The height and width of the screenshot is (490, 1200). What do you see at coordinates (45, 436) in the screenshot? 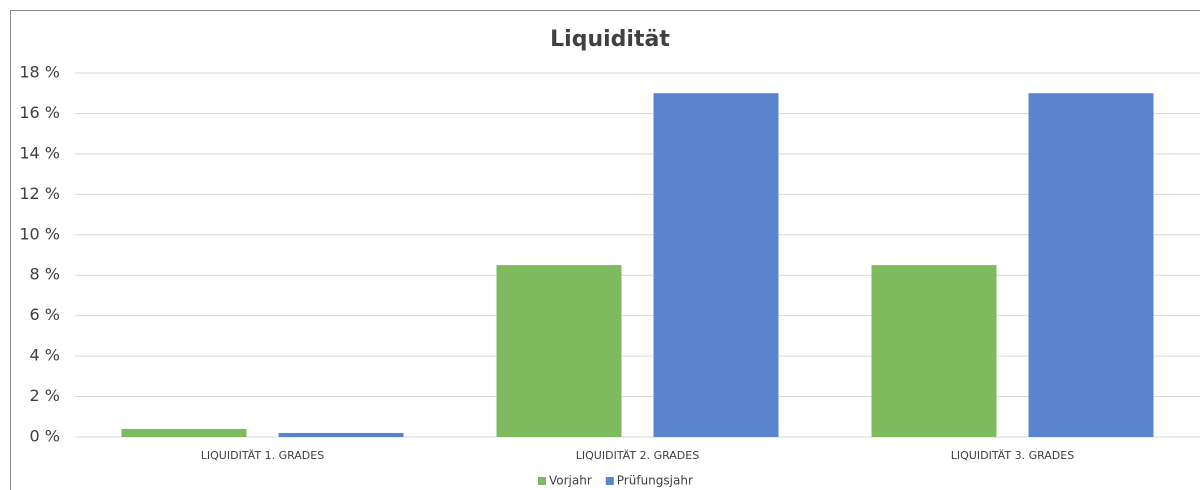
I see `y-tick-label: 0 %` at bounding box center [45, 436].